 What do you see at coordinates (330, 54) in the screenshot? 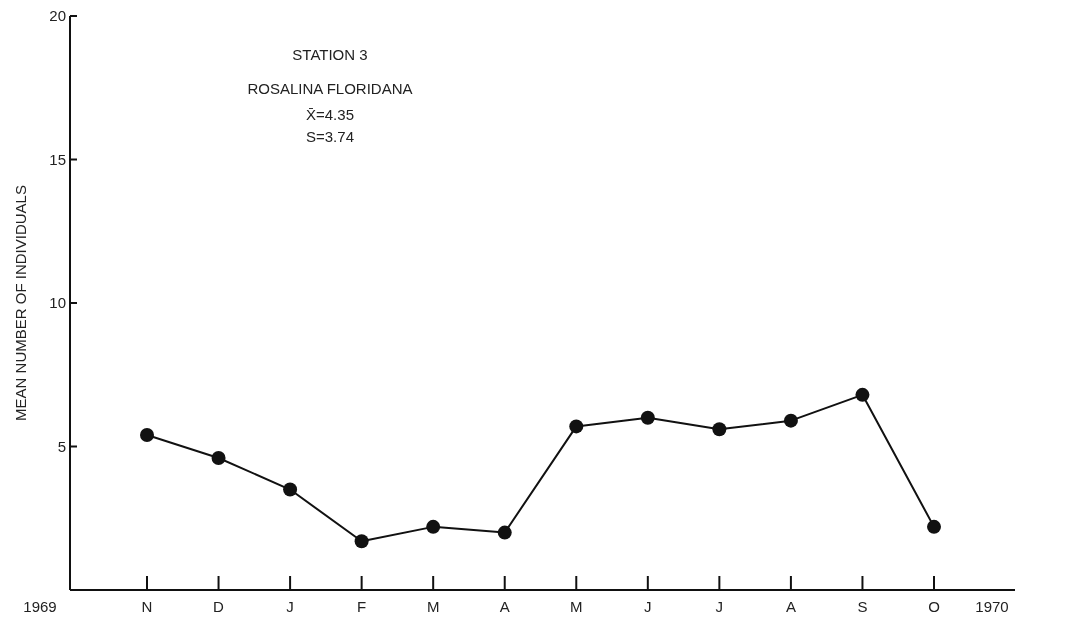
I see `text: STATION 3` at bounding box center [330, 54].